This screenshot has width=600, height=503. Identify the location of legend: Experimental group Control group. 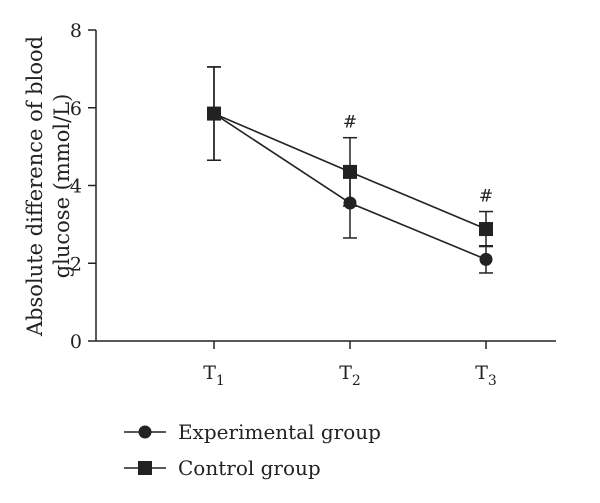
(252, 450).